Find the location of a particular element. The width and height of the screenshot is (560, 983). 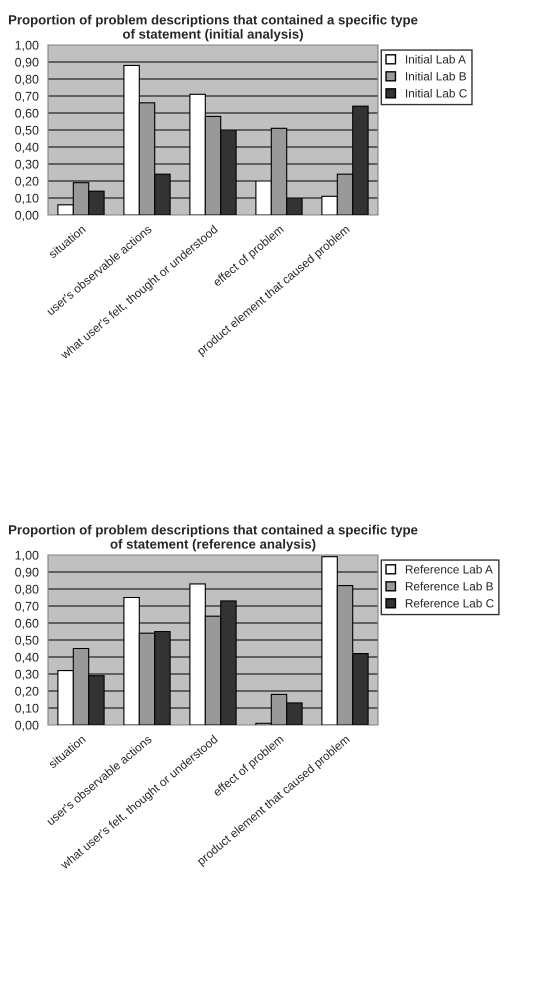

legend-label: Initial Lab B is located at coordinates (436, 76).